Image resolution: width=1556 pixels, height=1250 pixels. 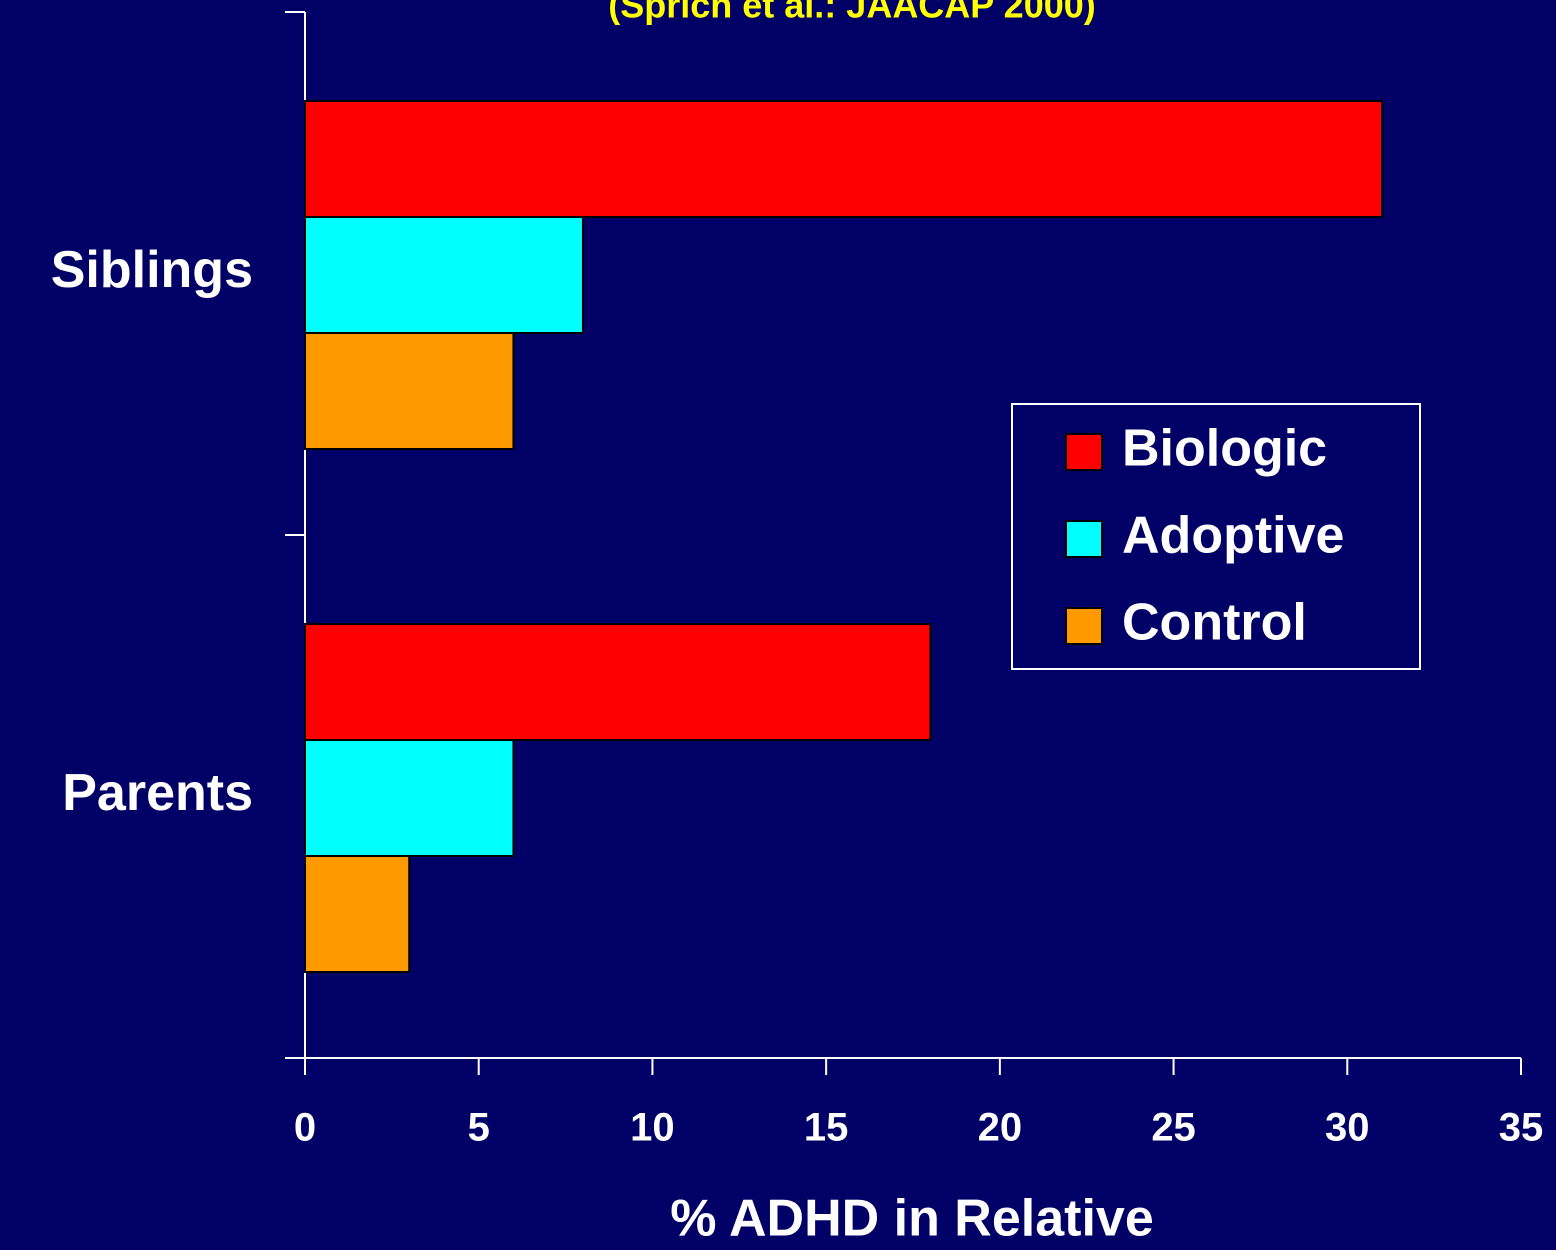 What do you see at coordinates (1173, 1128) in the screenshot?
I see `x-tick-label: 25` at bounding box center [1173, 1128].